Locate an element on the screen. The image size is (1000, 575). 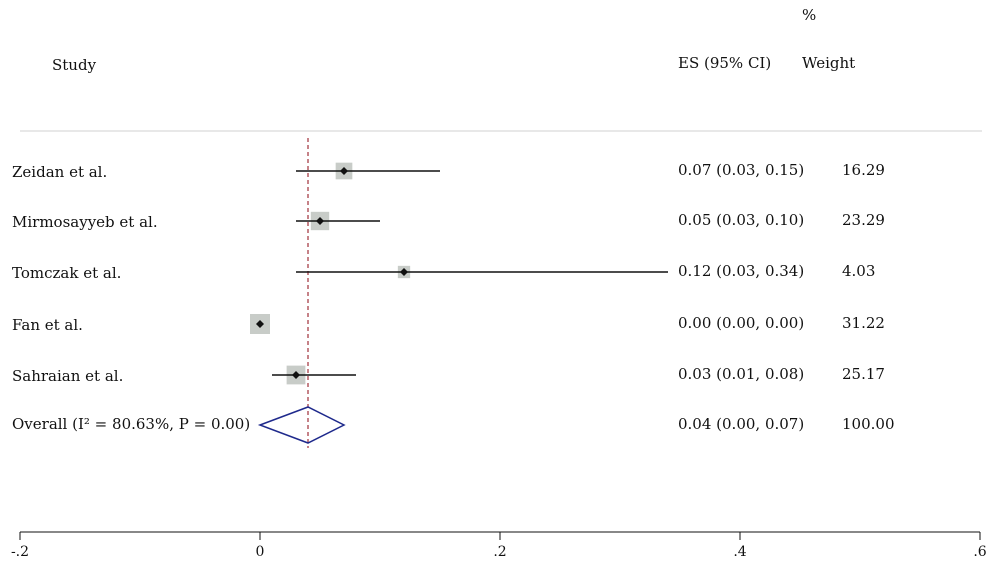
es-value: 0.00 (0.00, 0.00) is located at coordinates (741, 323).